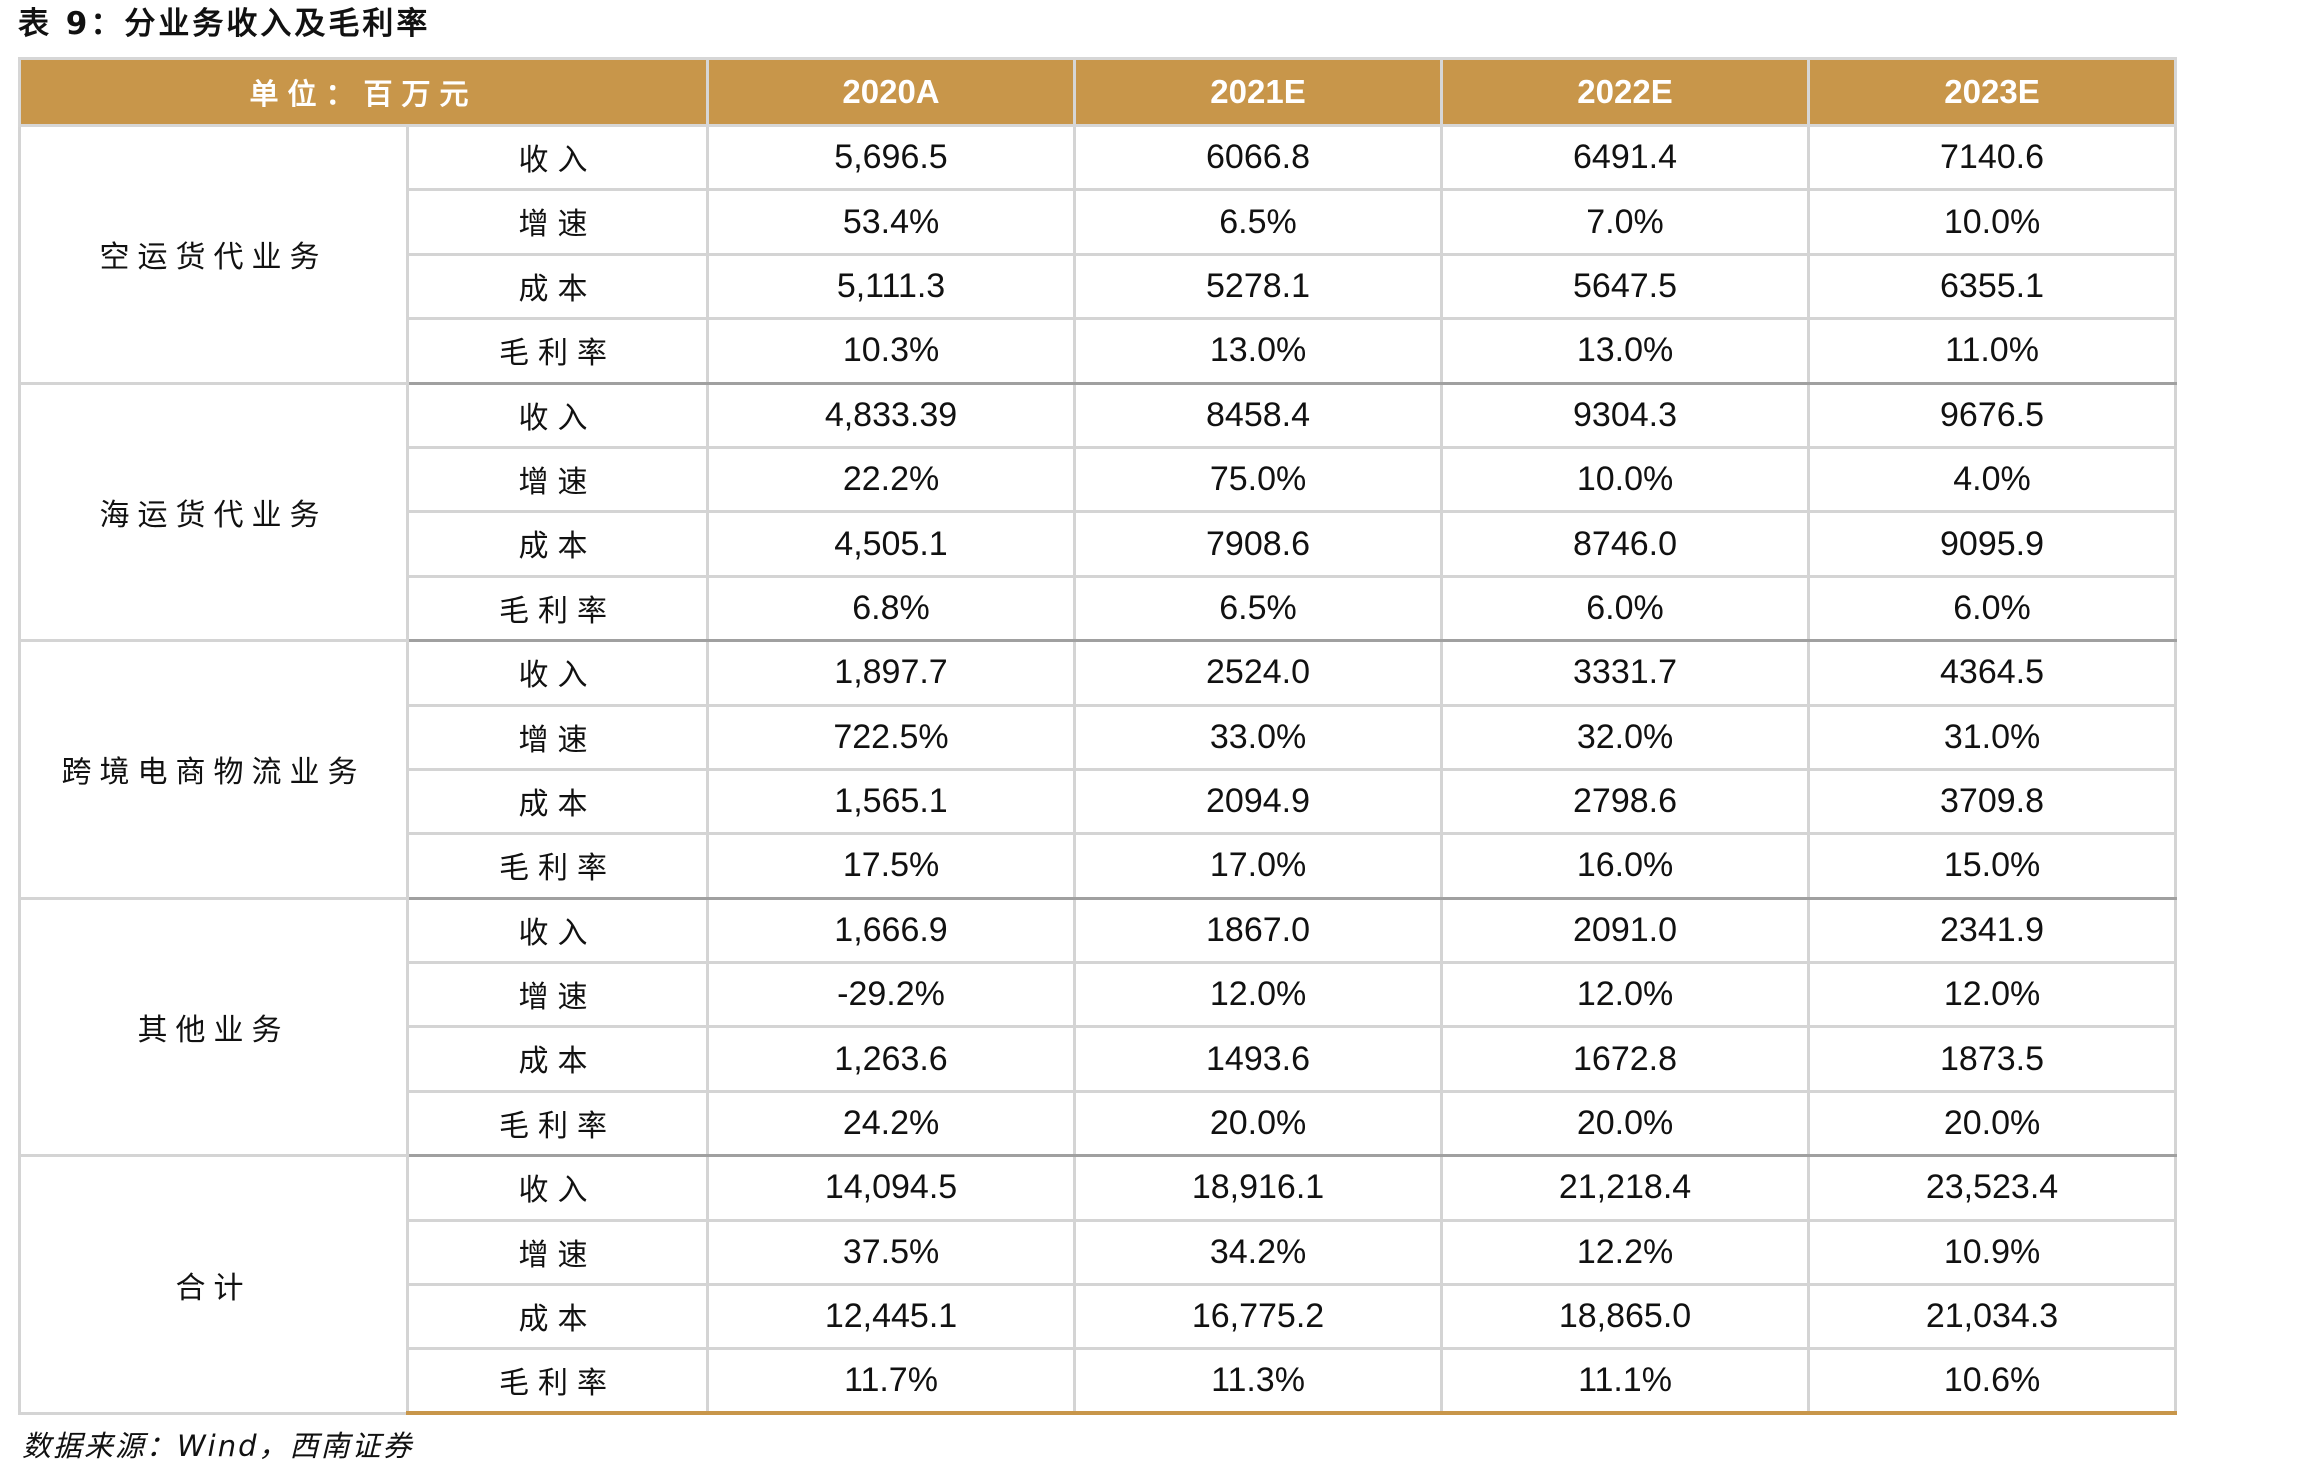 This screenshot has height=1468, width=2302. I want to click on value-cell-2021e: 34.2%, so click(1258, 1252).